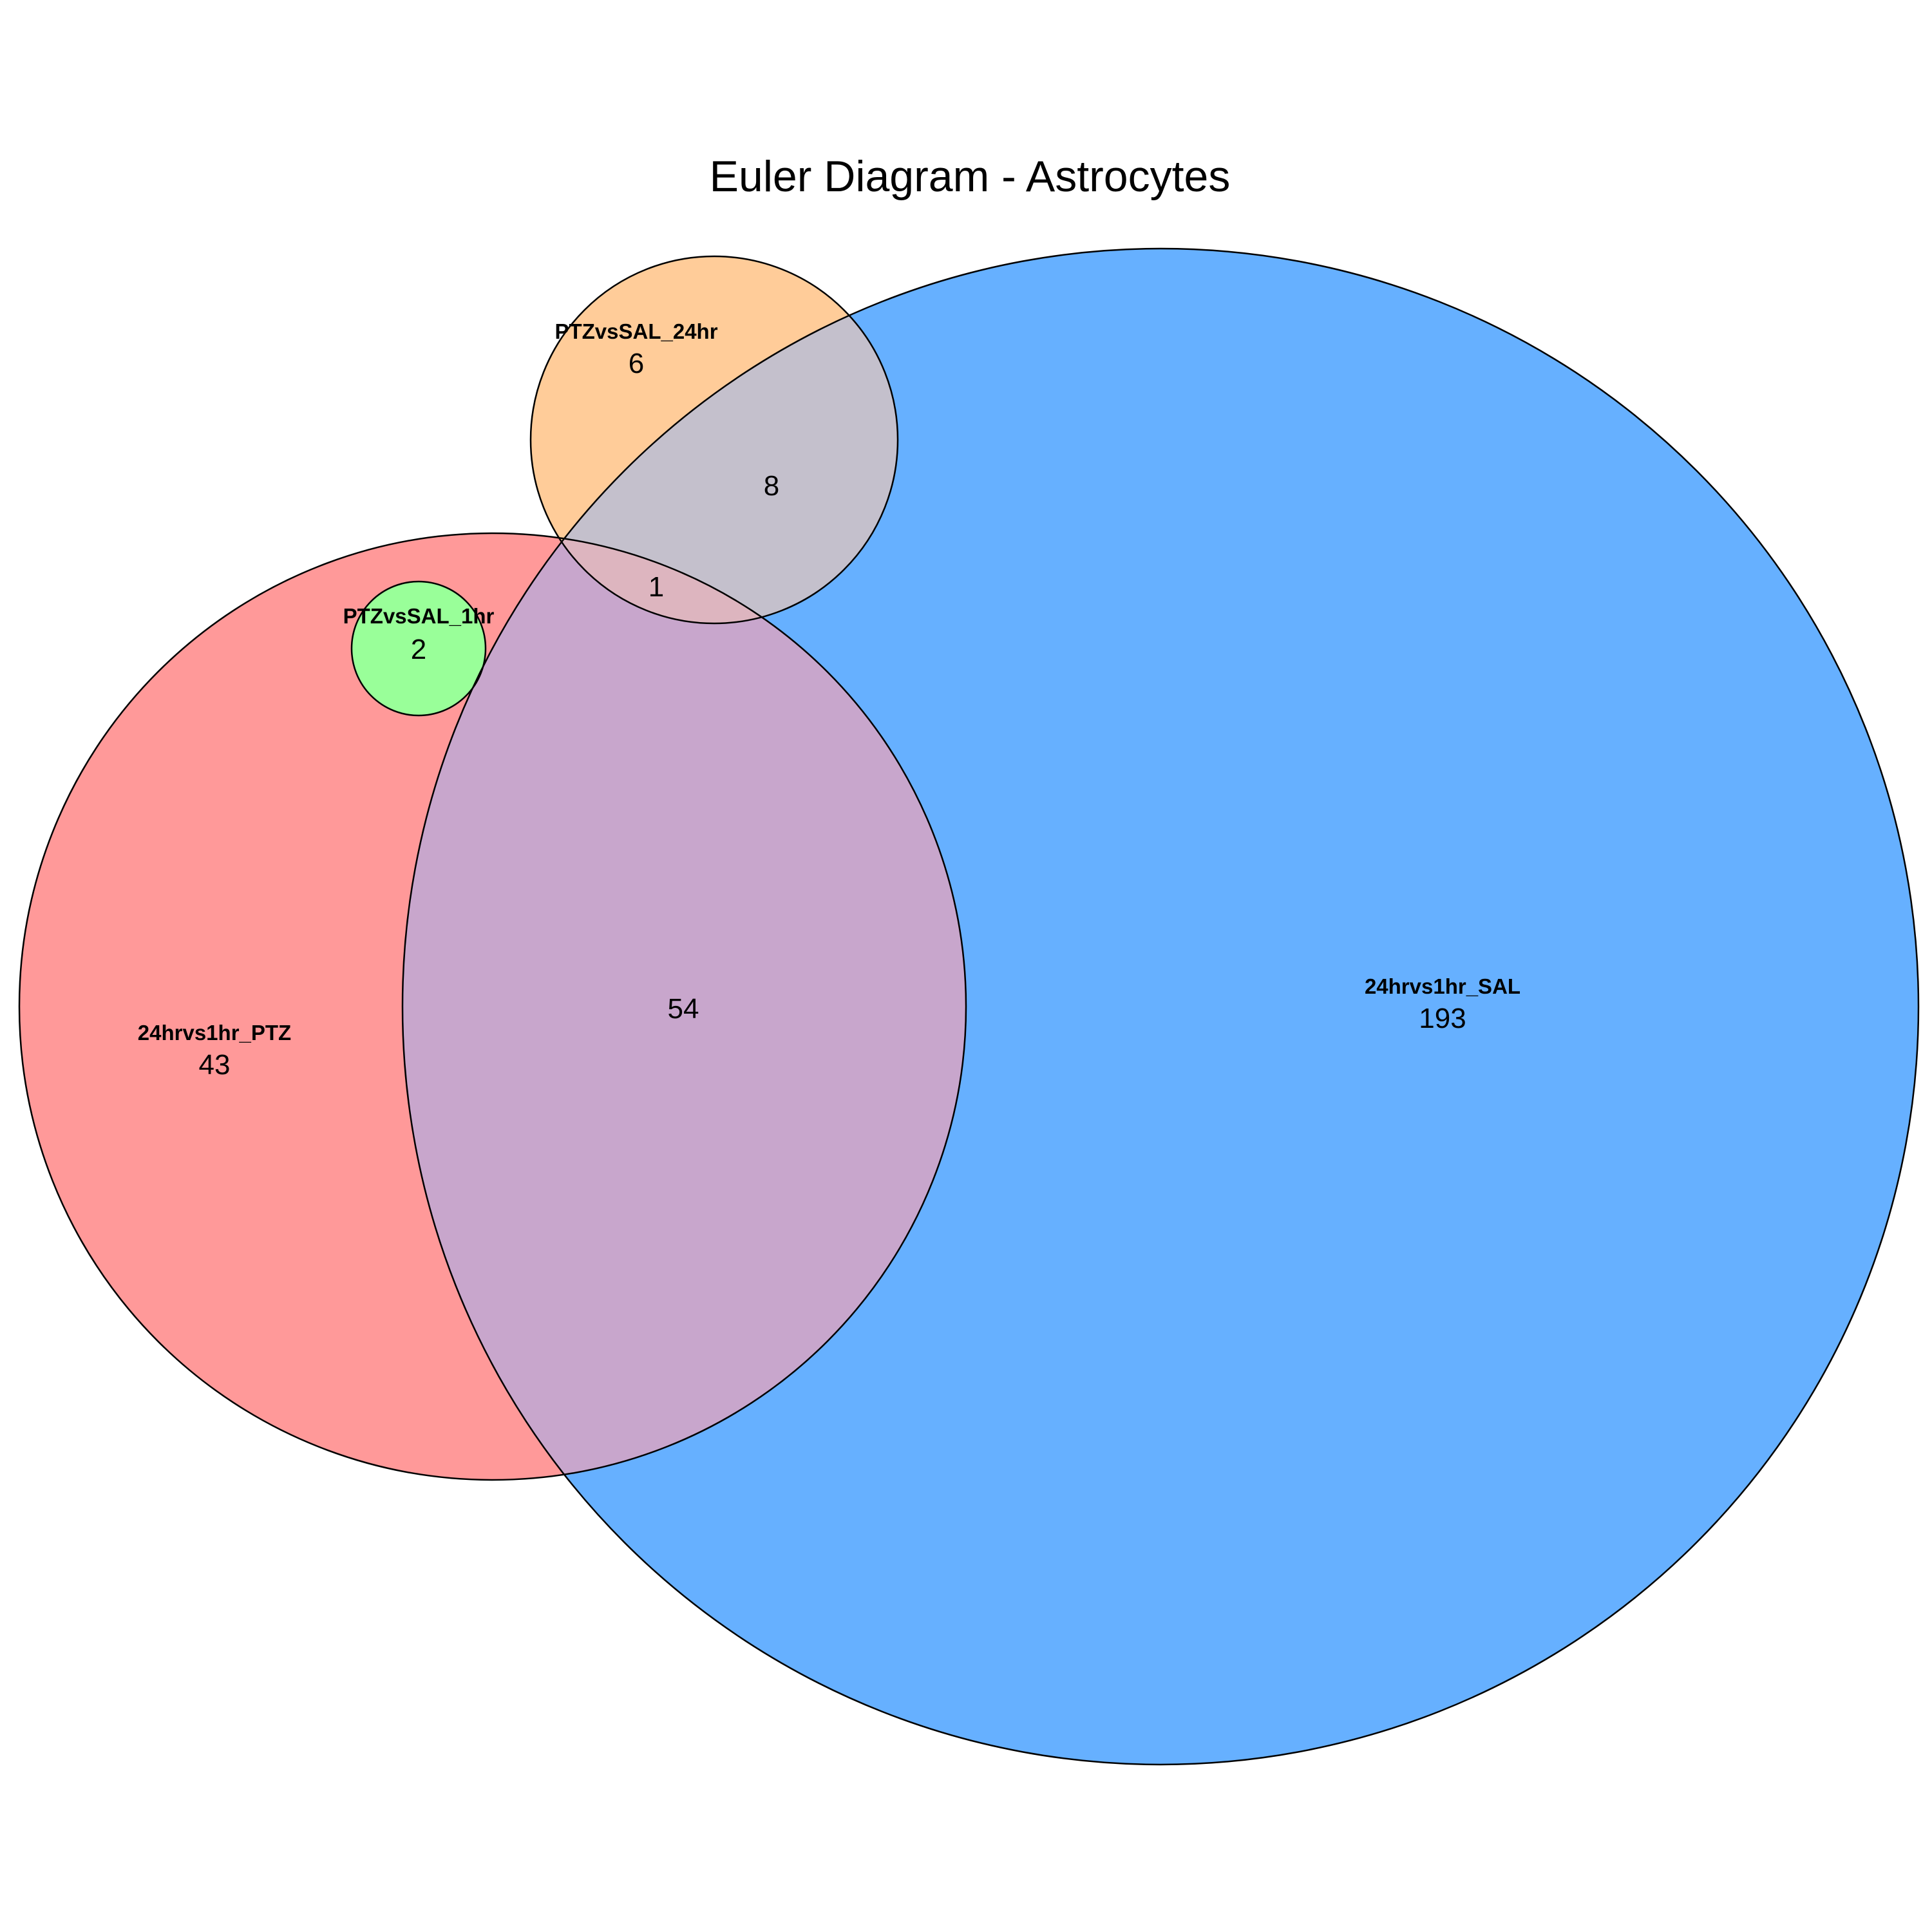 The width and height of the screenshot is (1932, 1932). Describe the element at coordinates (1442, 1018) in the screenshot. I see `count-24hrvs1hr-sal-only: 193` at that location.